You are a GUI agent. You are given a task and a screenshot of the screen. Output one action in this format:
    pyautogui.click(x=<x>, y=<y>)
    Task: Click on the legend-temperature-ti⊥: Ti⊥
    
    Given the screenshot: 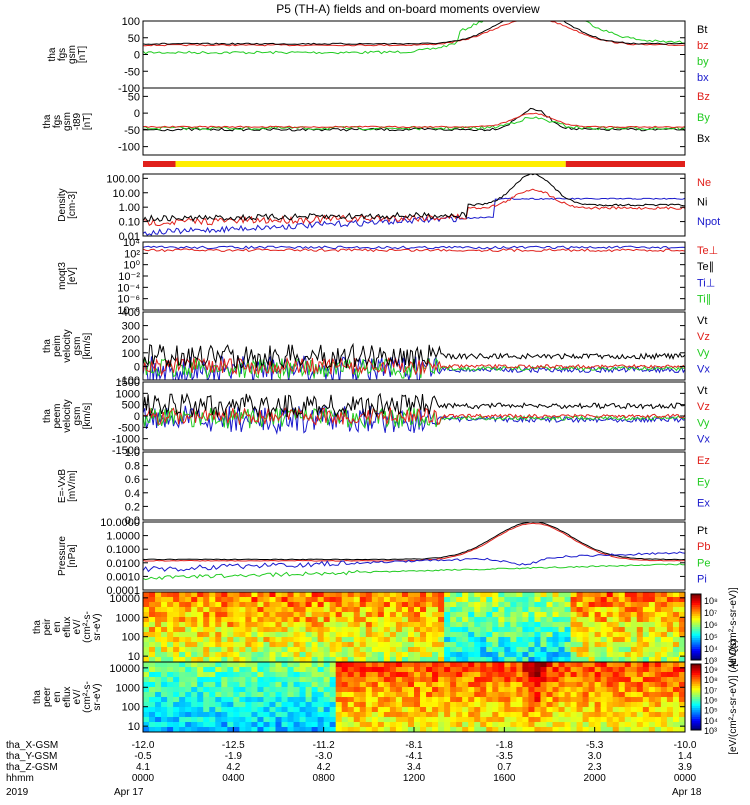 What is the action you would take?
    pyautogui.click(x=706, y=283)
    